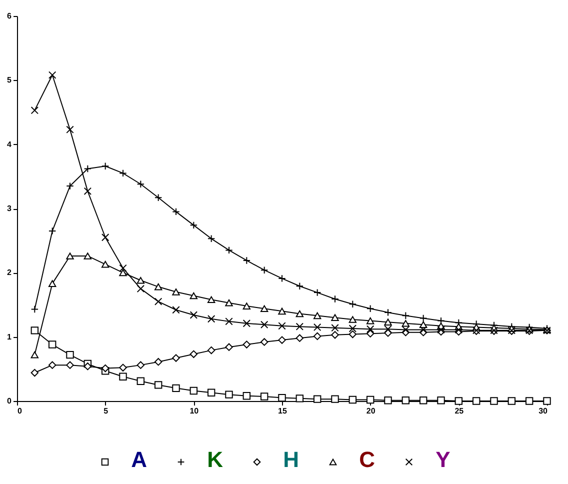 The image size is (568, 484). What do you see at coordinates (195, 411) in the screenshot?
I see `x-tick-label: 10` at bounding box center [195, 411].